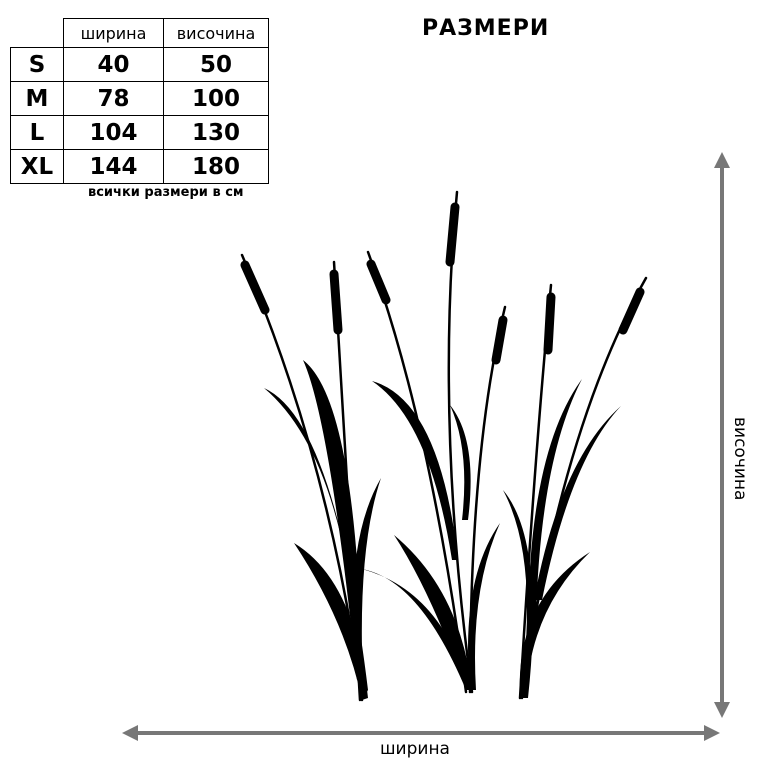 The image size is (770, 770). I want to click on table-row: S 40 50, so click(139, 64).